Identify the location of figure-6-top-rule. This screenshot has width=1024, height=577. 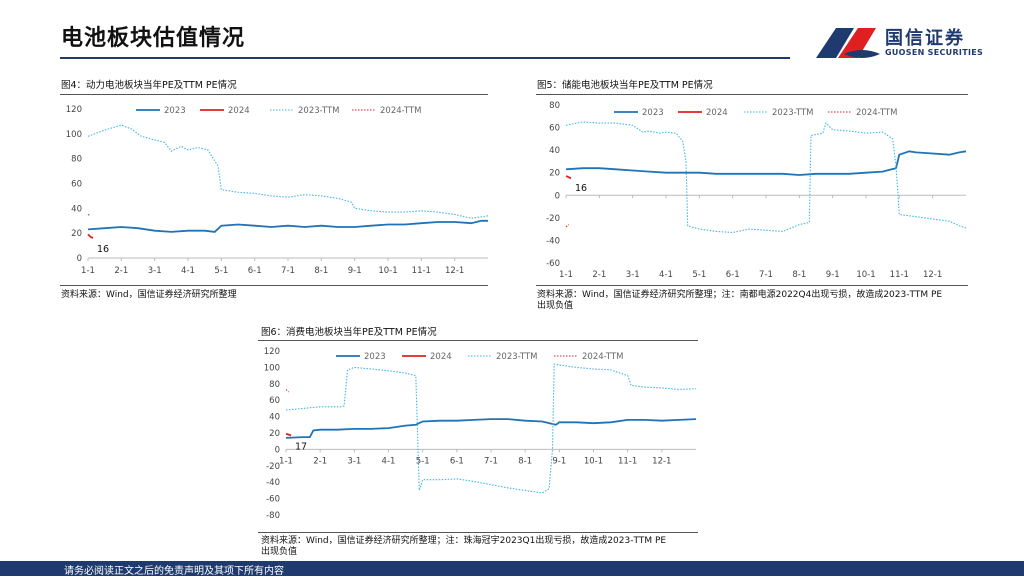
(478, 340).